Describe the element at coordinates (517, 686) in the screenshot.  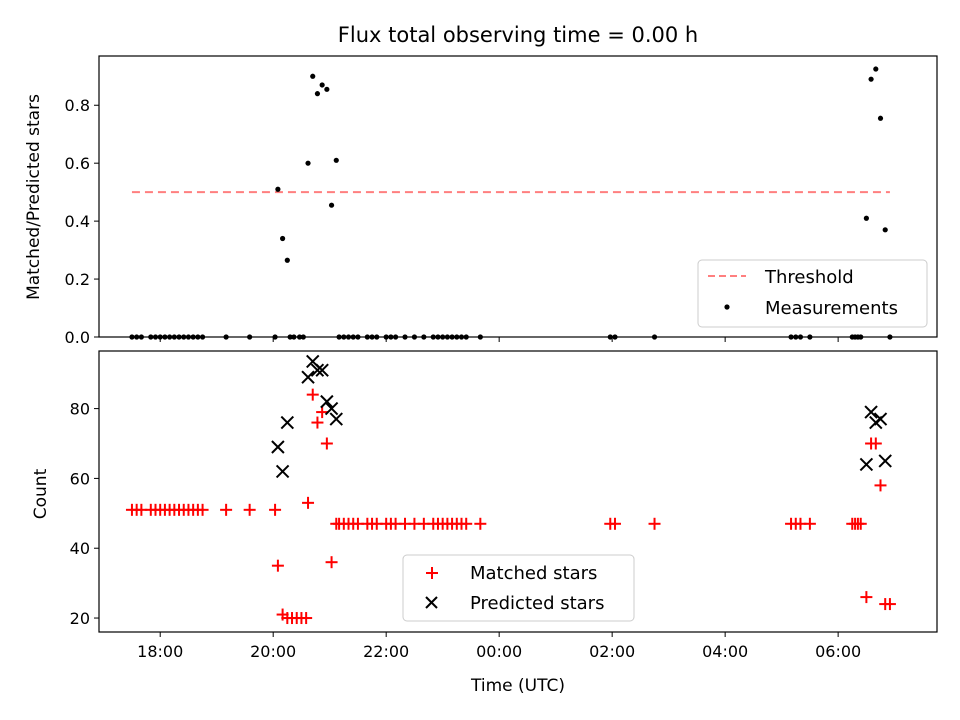
I see `x-axis-label: Time (UTC)` at that location.